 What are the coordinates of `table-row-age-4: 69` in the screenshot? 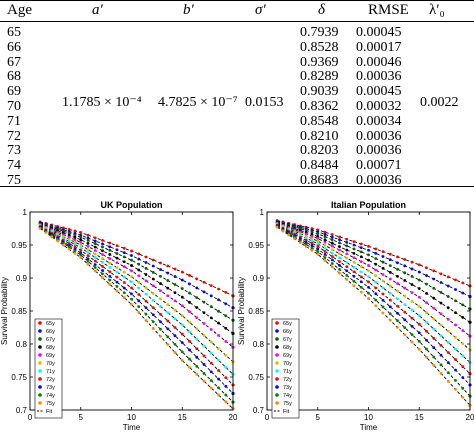 It's located at (14, 92).